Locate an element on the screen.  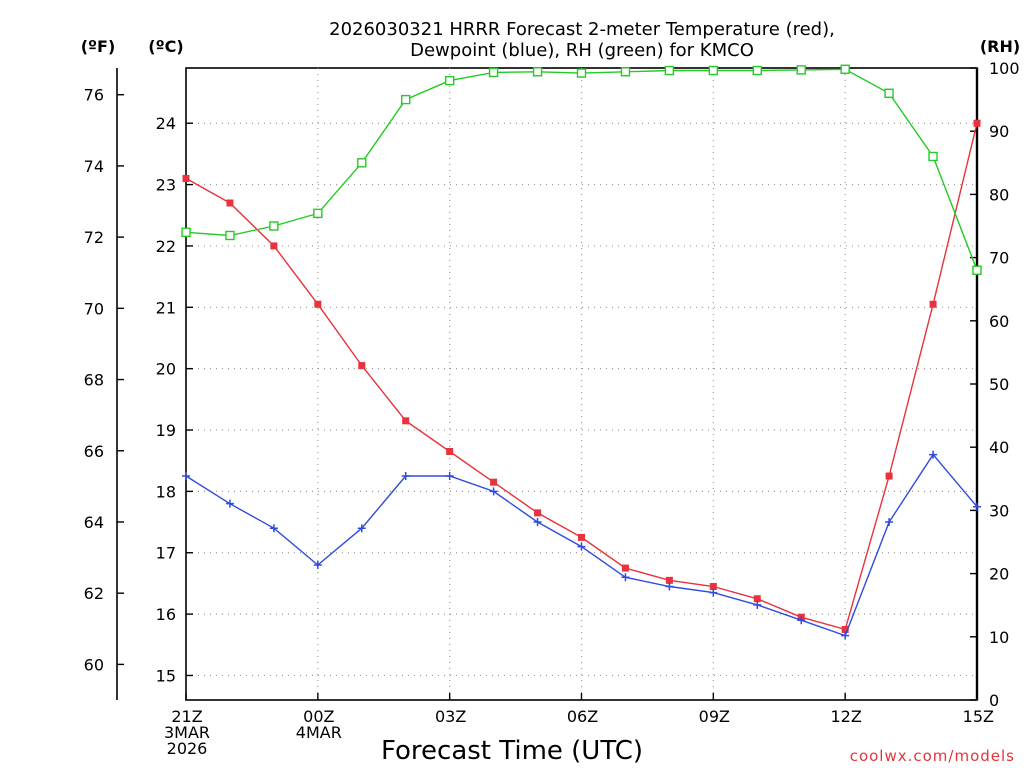
rh-tick-label: 100 is located at coordinates (1004, 68).